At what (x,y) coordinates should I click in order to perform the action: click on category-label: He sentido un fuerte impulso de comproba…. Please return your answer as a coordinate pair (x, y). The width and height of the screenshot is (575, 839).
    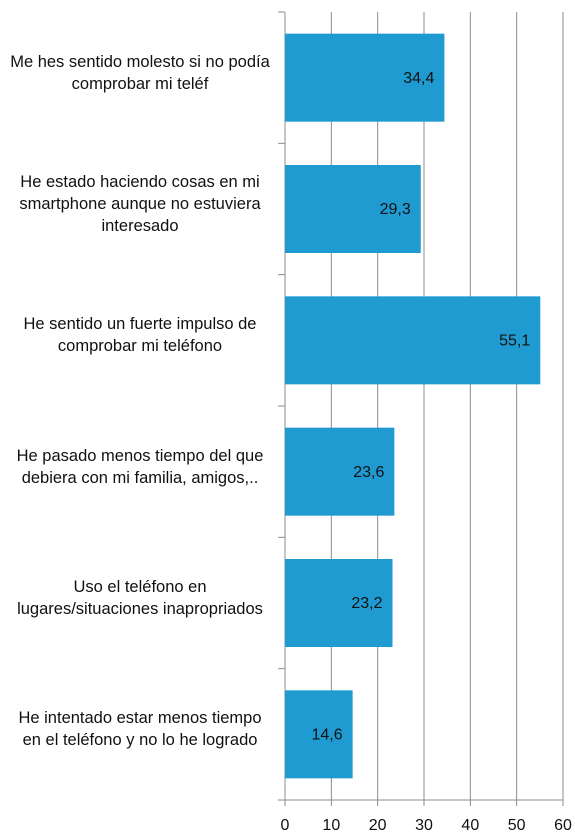
    Looking at the image, I should click on (140, 335).